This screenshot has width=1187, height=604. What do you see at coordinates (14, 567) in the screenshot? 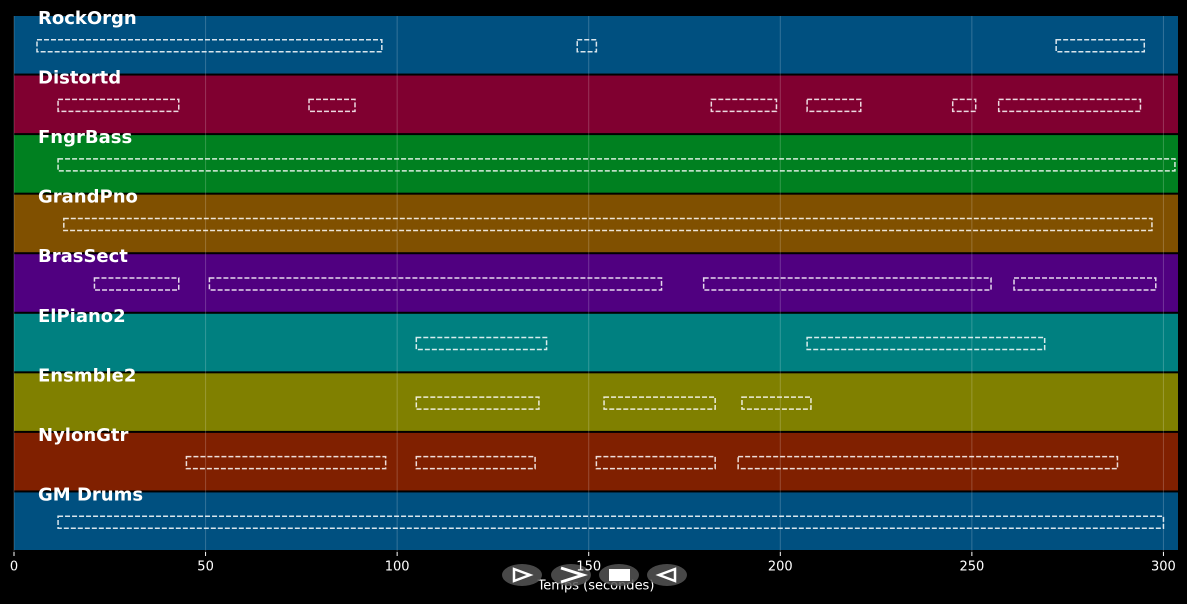
I see `x-tick-label: 0` at bounding box center [14, 567].